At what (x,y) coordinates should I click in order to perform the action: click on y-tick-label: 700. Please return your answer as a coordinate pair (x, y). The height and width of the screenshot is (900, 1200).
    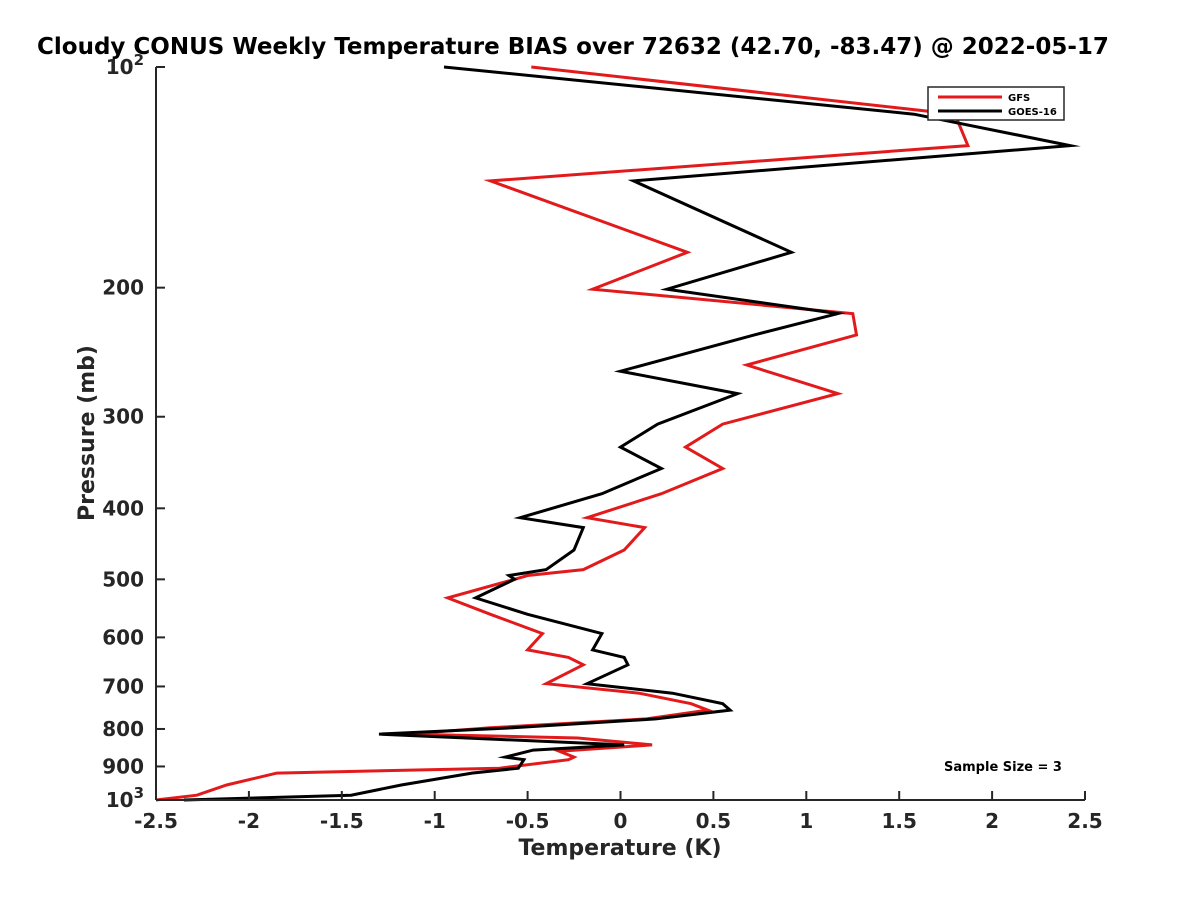
    Looking at the image, I should click on (123, 686).